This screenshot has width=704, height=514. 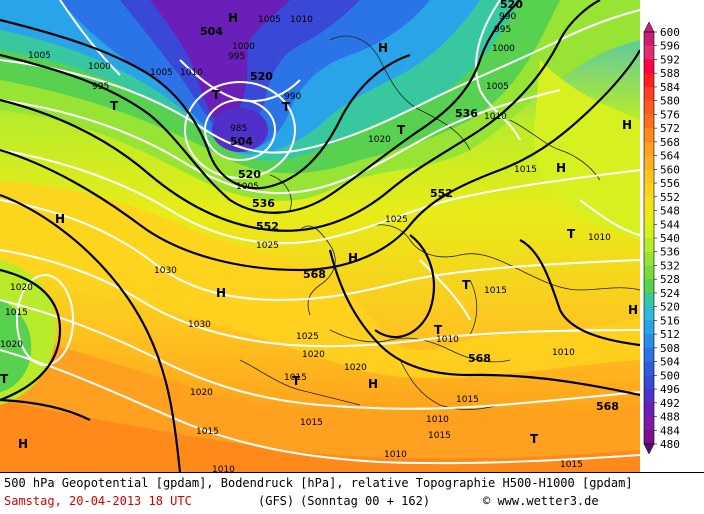 I want to click on legend-label: 580, so click(x=670, y=101).